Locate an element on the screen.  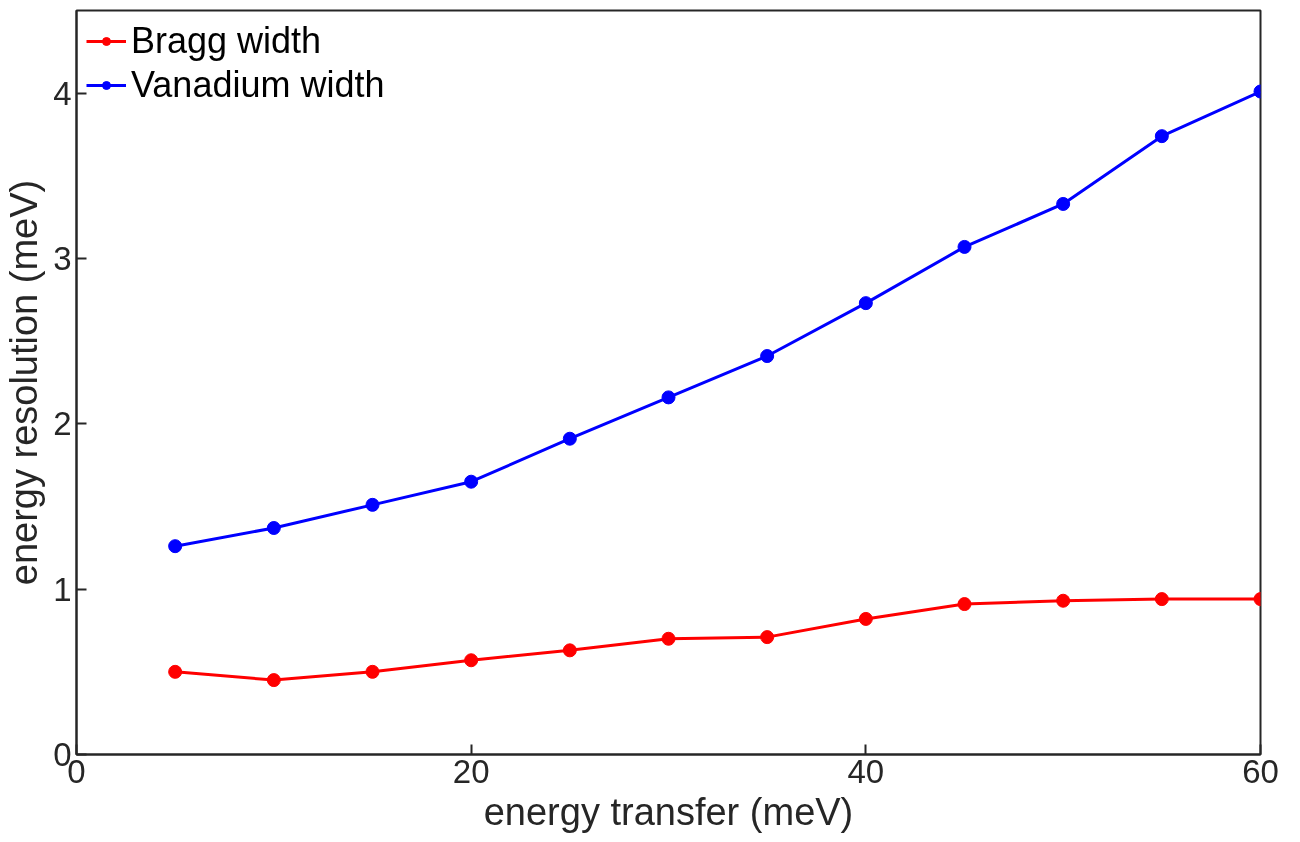
x-tick-label: 60 is located at coordinates (1260, 771).